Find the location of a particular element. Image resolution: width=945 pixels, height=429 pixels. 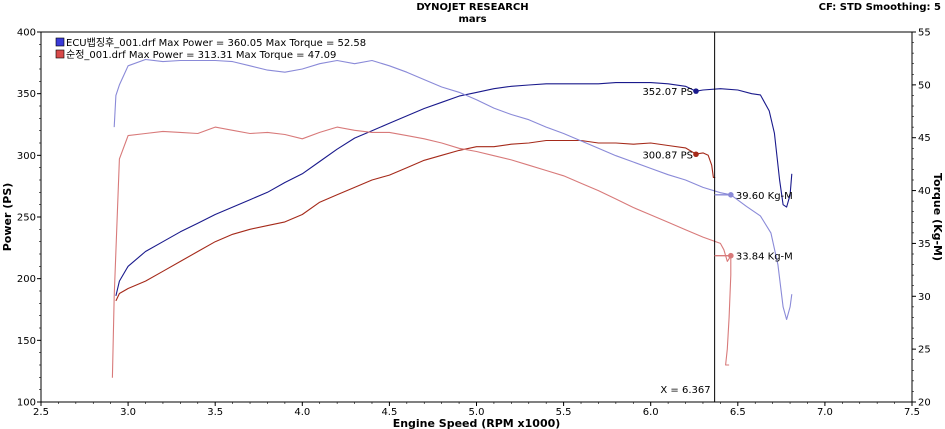

x-tick-label: 3.5 is located at coordinates (215, 412).